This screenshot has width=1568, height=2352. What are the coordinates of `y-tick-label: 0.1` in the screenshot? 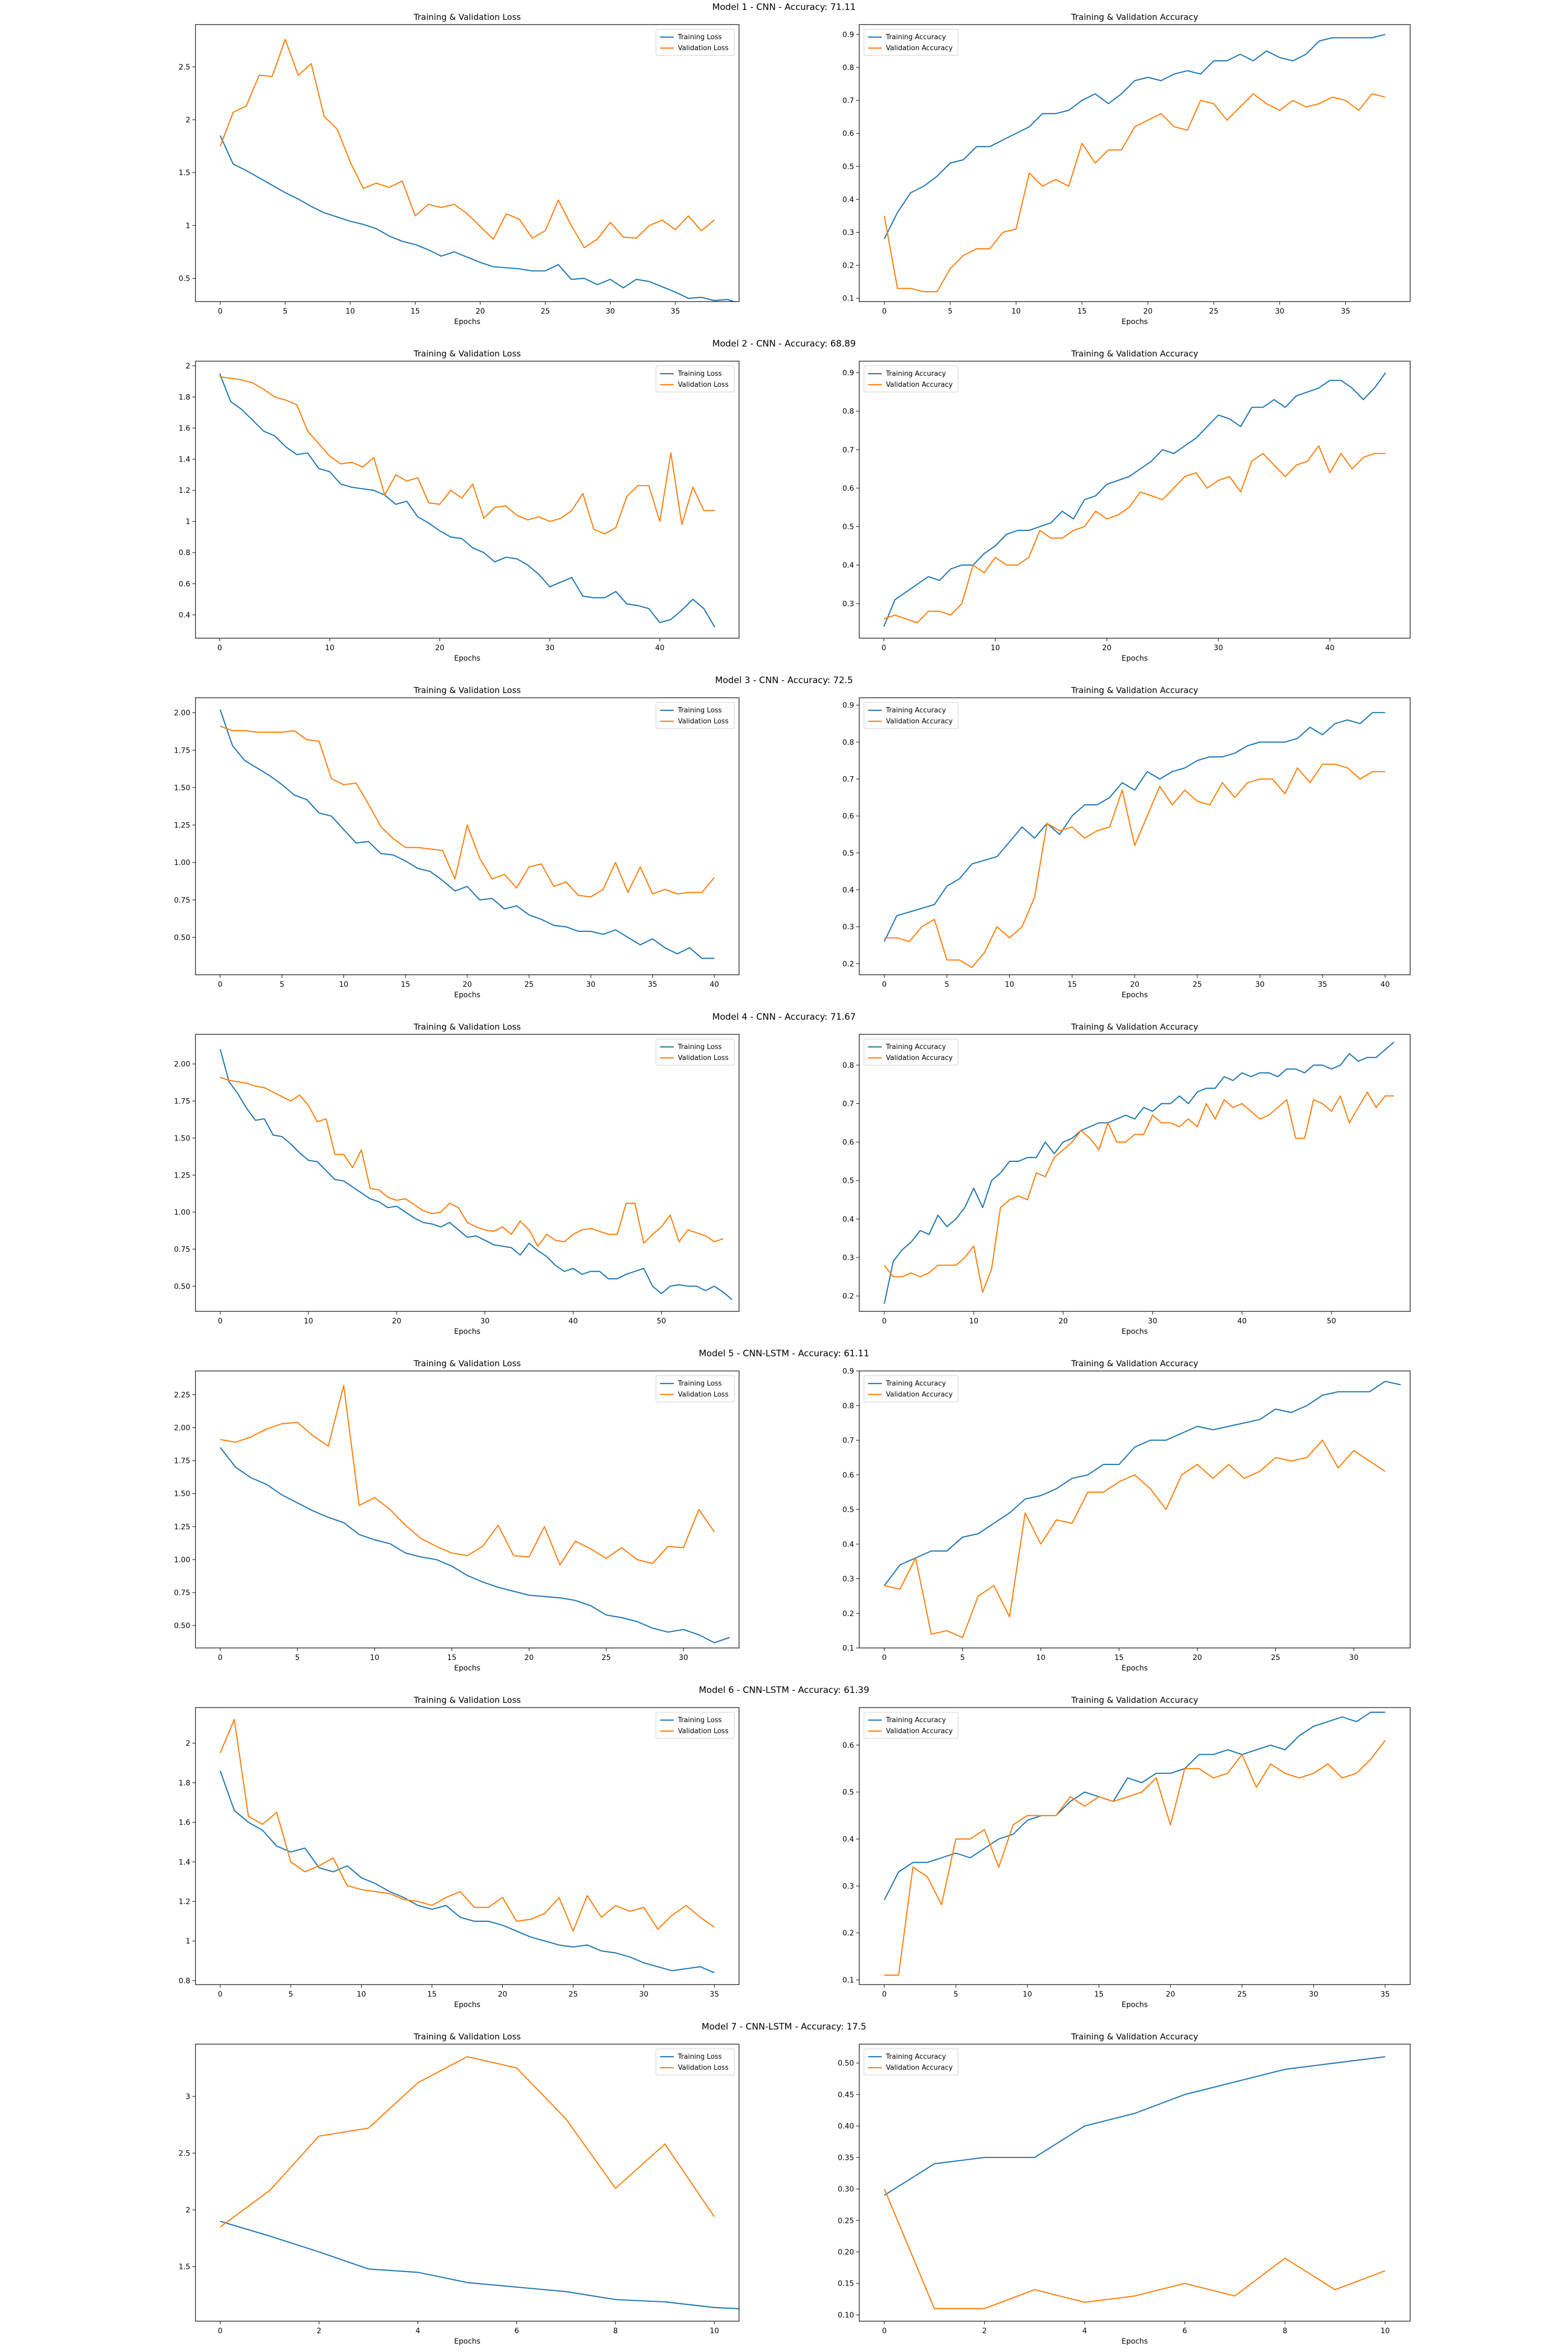 It's located at (848, 1980).